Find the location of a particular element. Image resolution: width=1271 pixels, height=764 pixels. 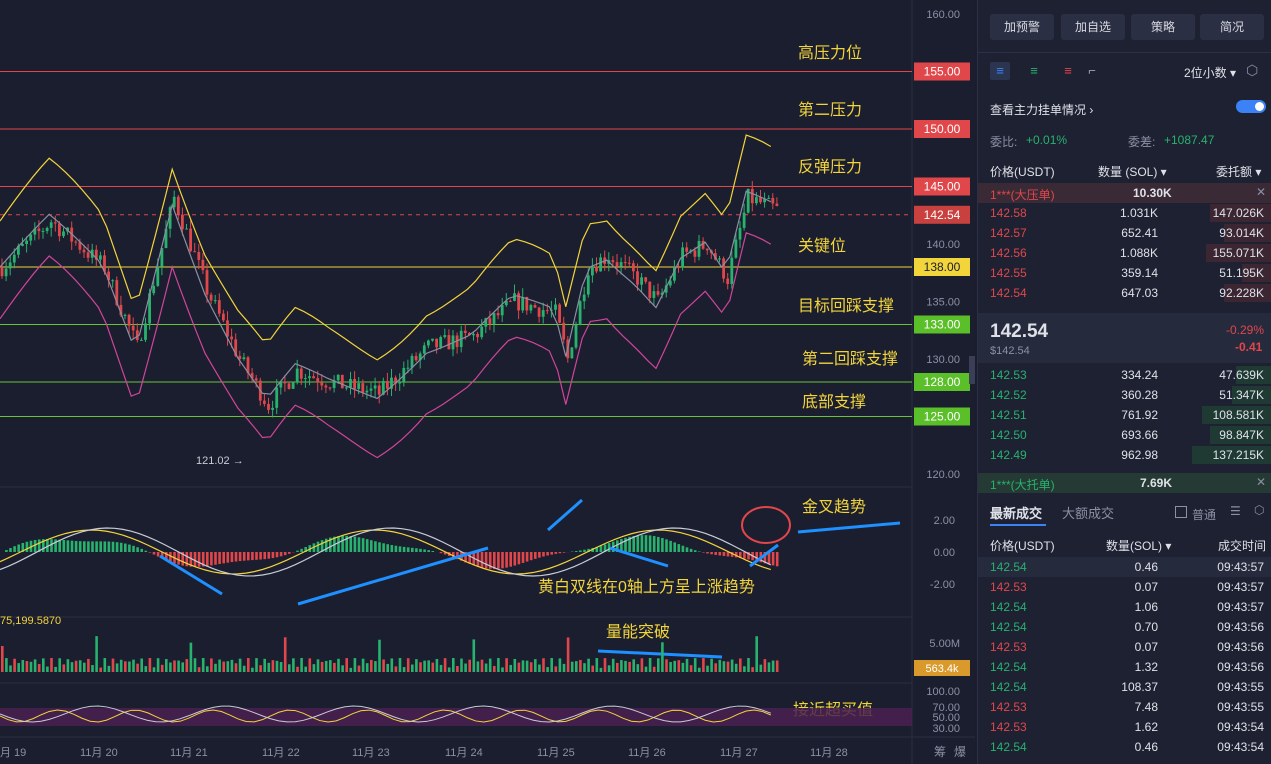

book-bids-icon: ≡ is located at coordinates (1034, 70).